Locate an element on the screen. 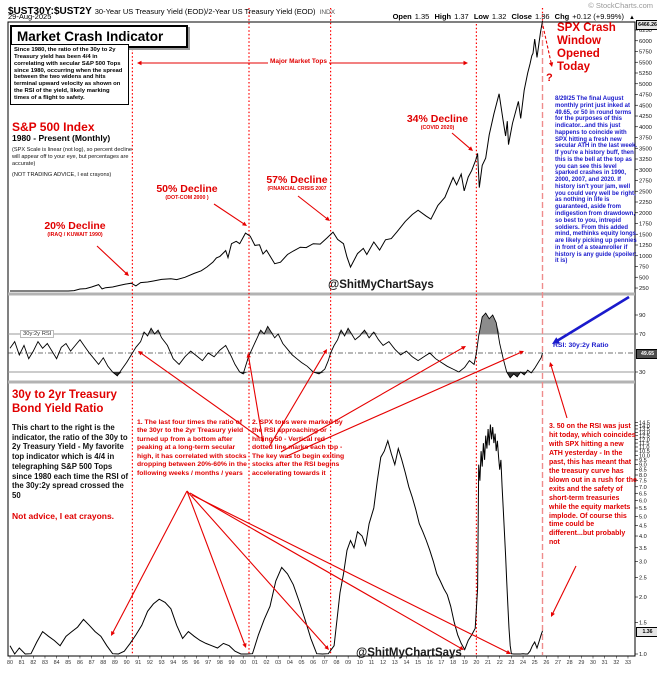 This screenshot has height=680, width=657. svg-text: 99 is located at coordinates (232, 663).